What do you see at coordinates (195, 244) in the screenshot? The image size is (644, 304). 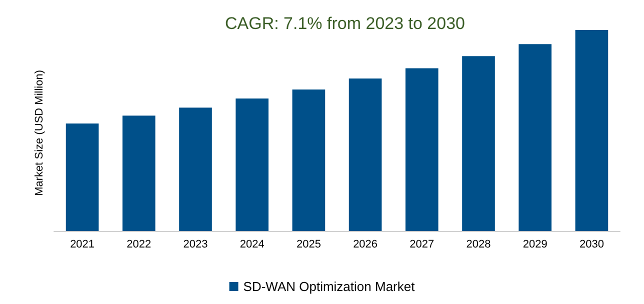 I see `x-tick-label: 2023` at bounding box center [195, 244].